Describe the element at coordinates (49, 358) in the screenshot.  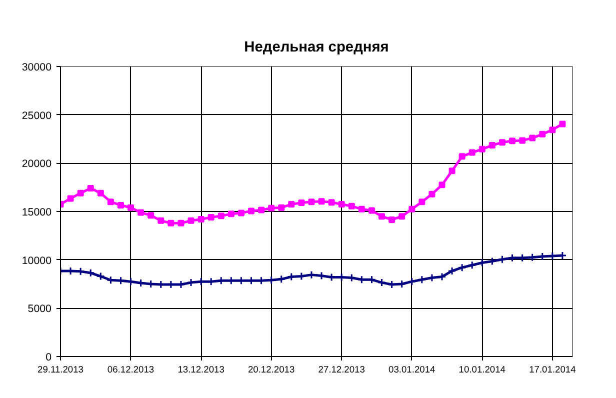
I see `y-tick-label: 0` at that location.